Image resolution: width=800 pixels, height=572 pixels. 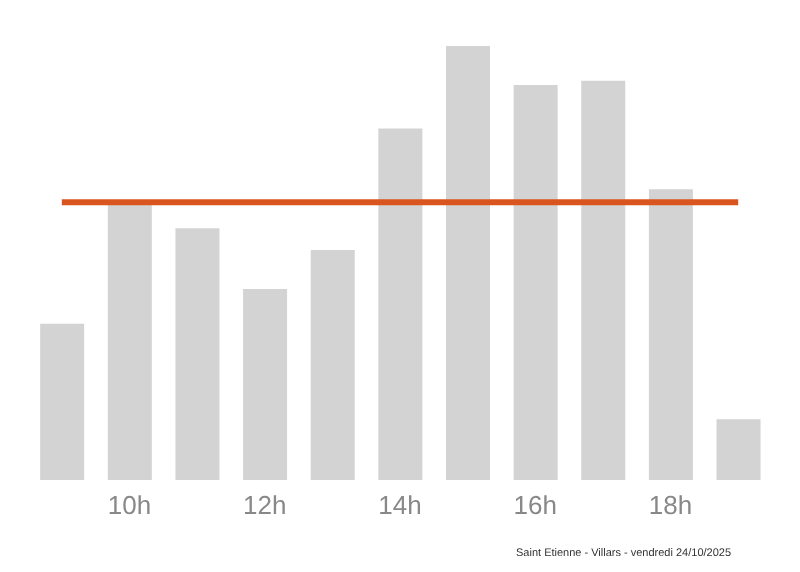 I want to click on x-tick-label: 18h, so click(x=670, y=505).